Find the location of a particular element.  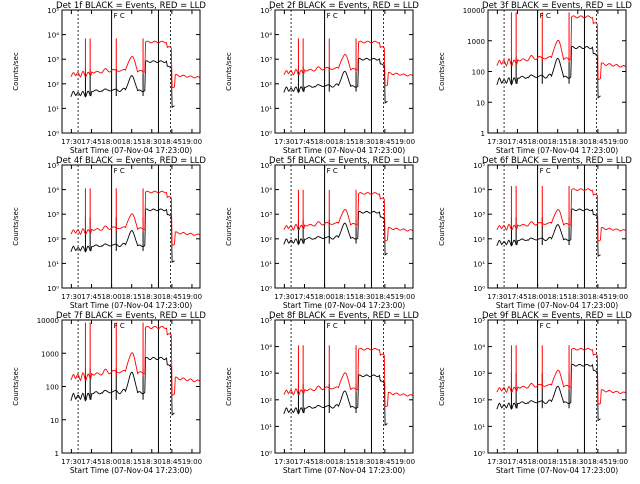

panel-title: Det 8f BLACK = Events, RED = LLD is located at coordinates (344, 316).